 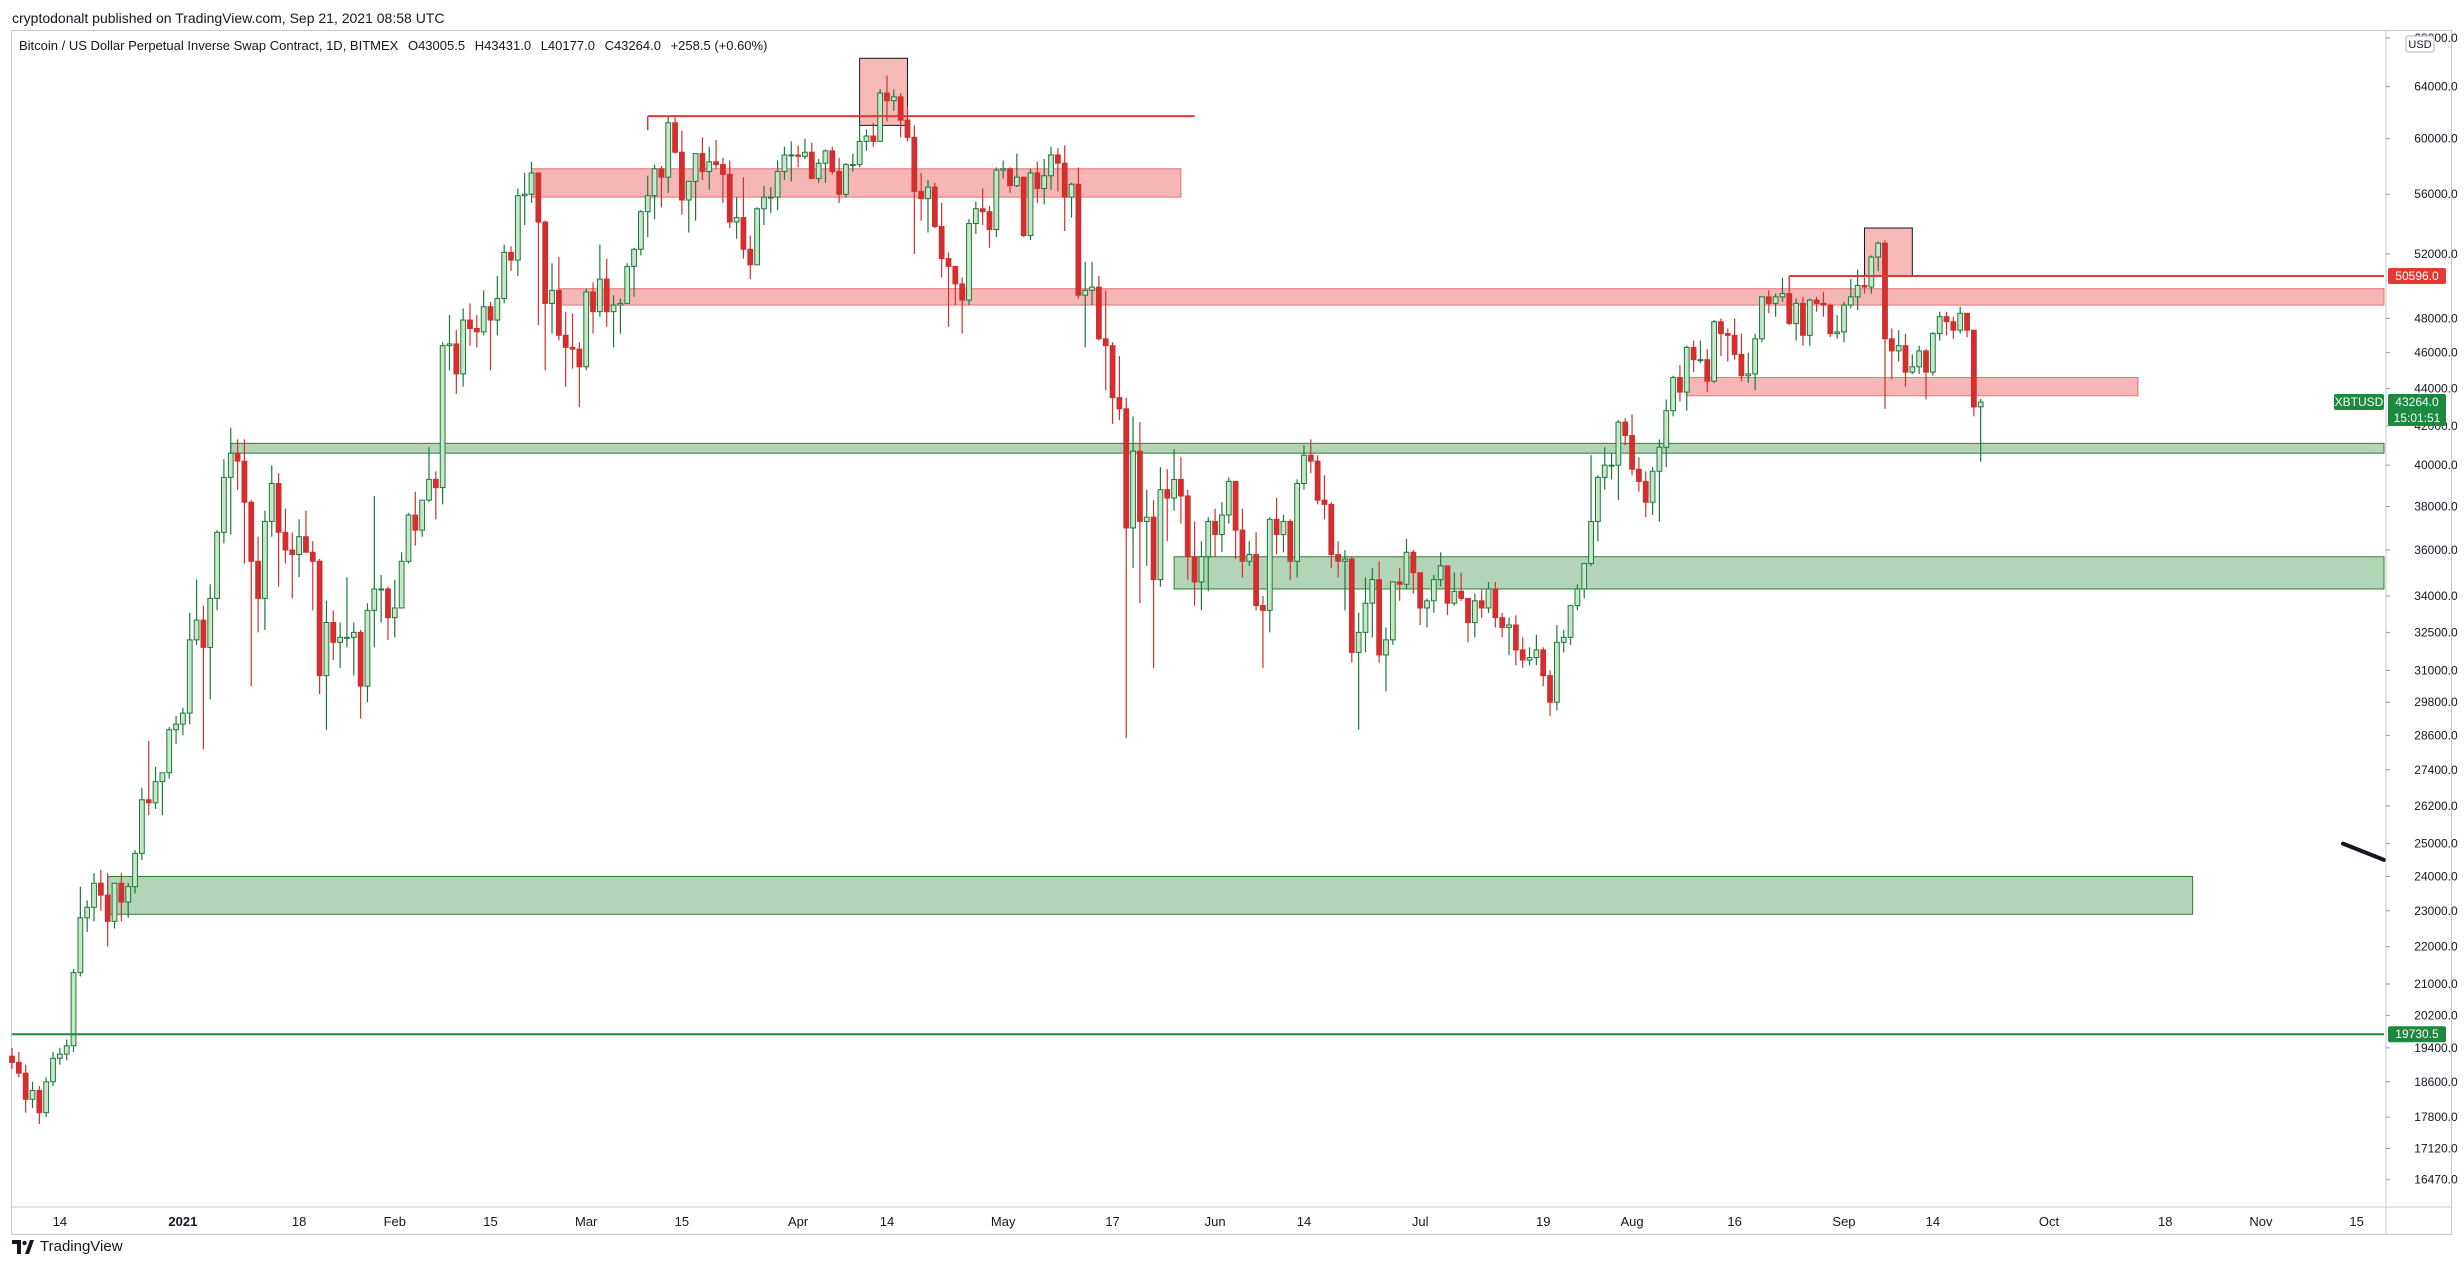 I want to click on currency-badge, so click(x=2420, y=44).